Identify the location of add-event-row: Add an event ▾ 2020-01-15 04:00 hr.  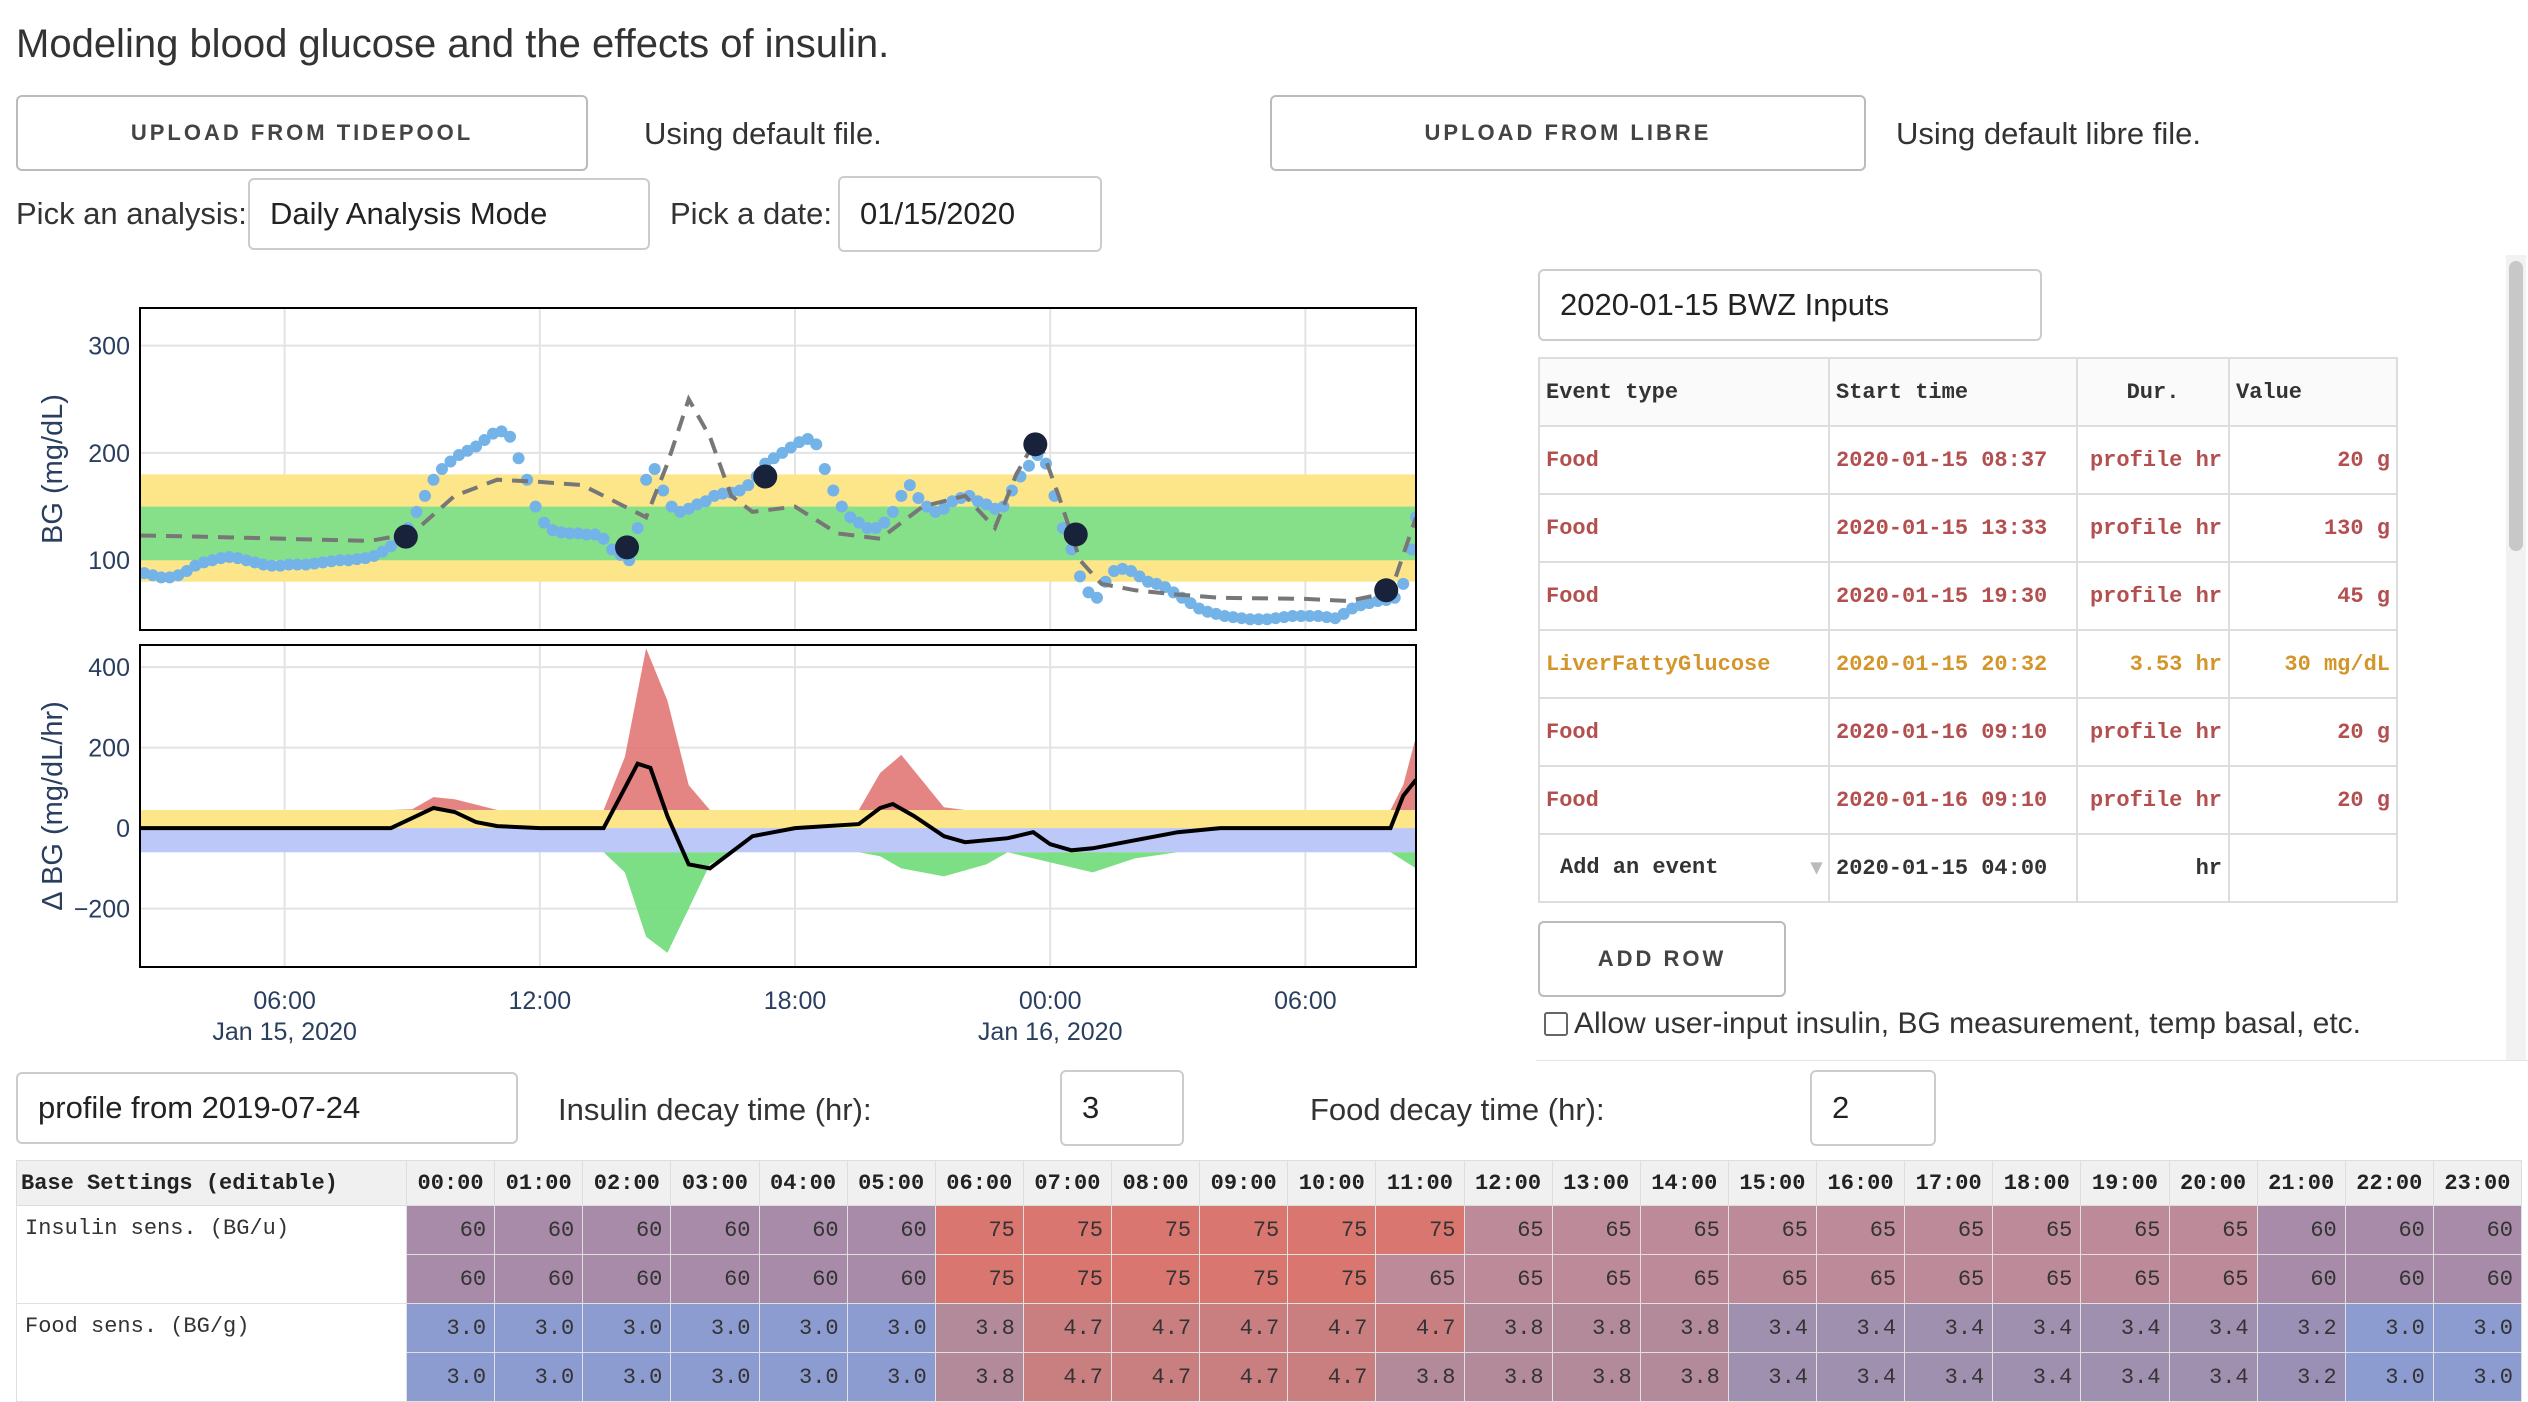
(1968, 868).